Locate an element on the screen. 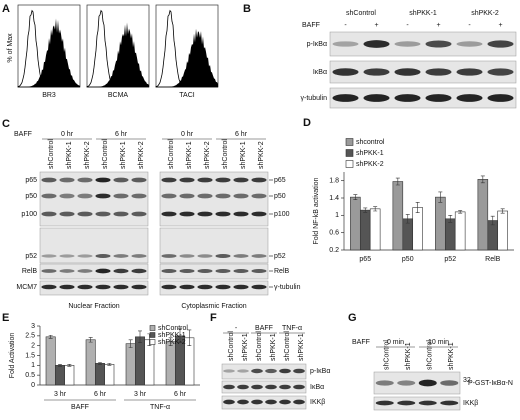 The height and width of the screenshot is (420, 520). y-axis-label: Fold NF-kB activation is located at coordinates (316, 210).